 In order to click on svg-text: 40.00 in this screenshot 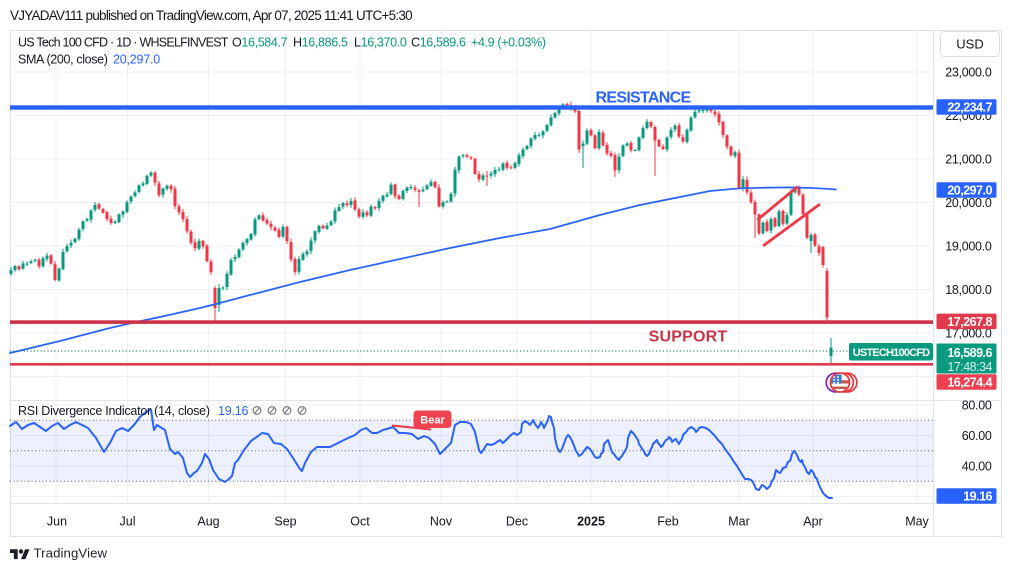, I will do `click(977, 466)`.